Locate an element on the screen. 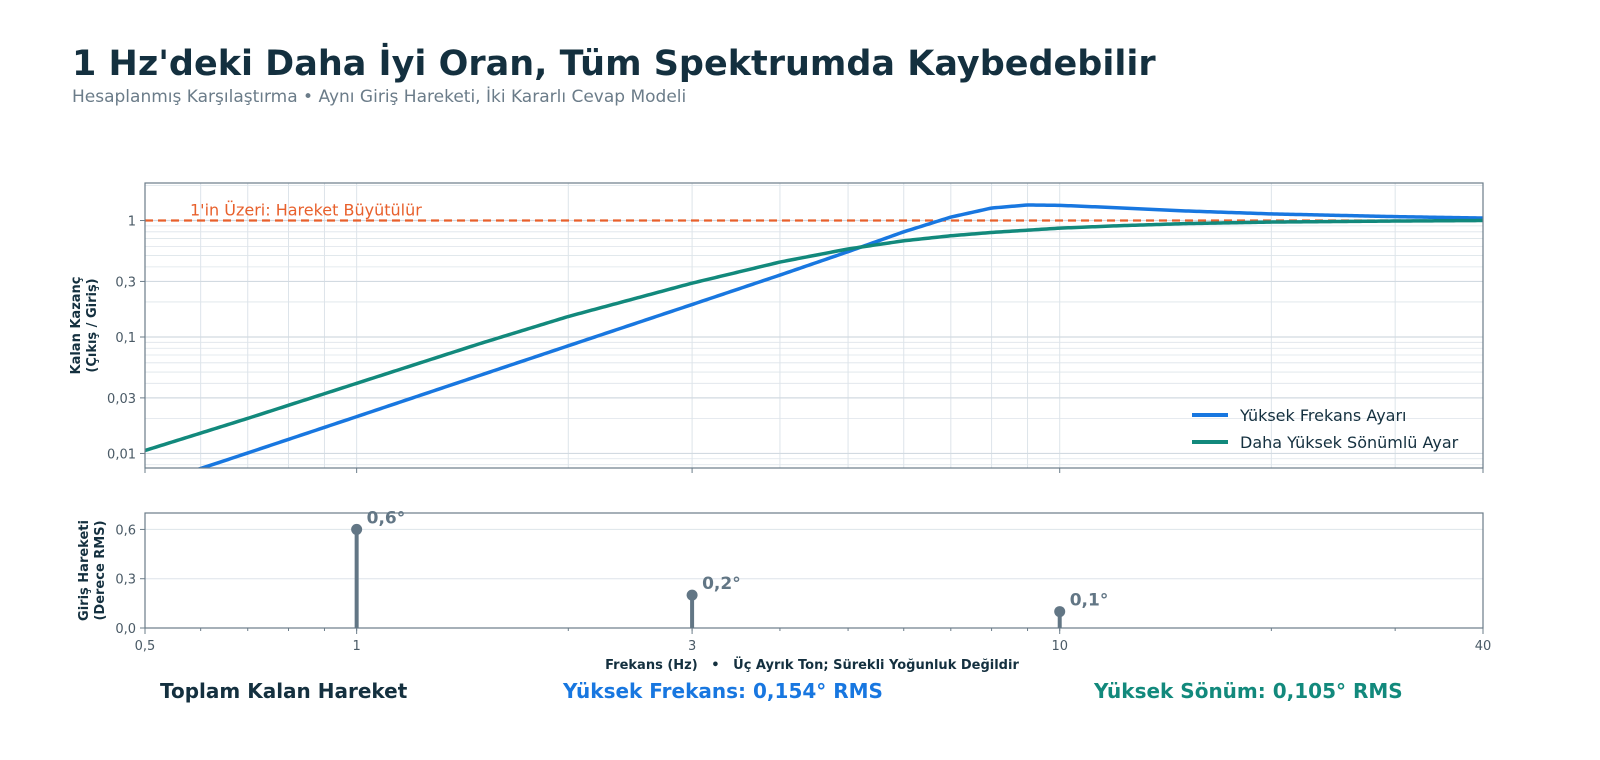 This screenshot has height=760, width=1600. stem-value-label: 0,6° is located at coordinates (386, 518).